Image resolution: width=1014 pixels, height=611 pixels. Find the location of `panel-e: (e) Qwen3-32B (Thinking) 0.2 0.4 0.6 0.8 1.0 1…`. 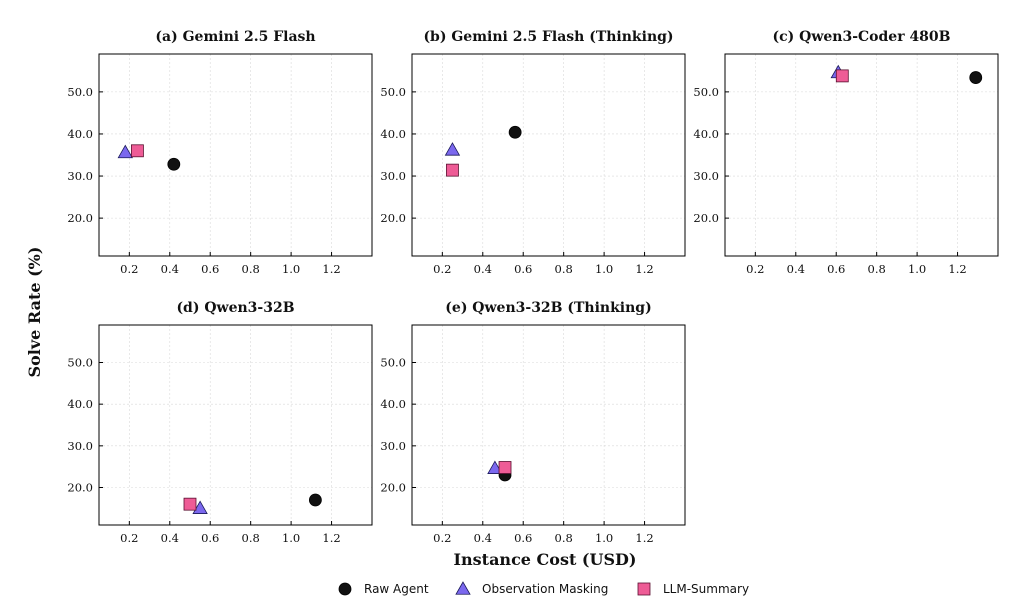

panel-e: (e) Qwen3-32B (Thinking) 0.2 0.4 0.6 0.8 1.0 1… is located at coordinates (533, 422).